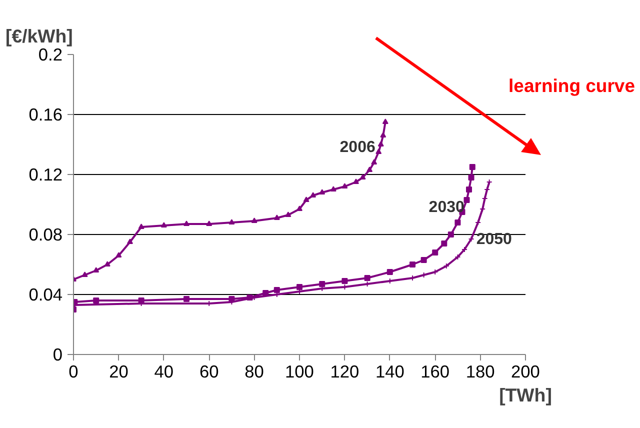 The width and height of the screenshot is (640, 428). What do you see at coordinates (45, 234) in the screenshot?
I see `y-tick-label: 0.08` at bounding box center [45, 234].